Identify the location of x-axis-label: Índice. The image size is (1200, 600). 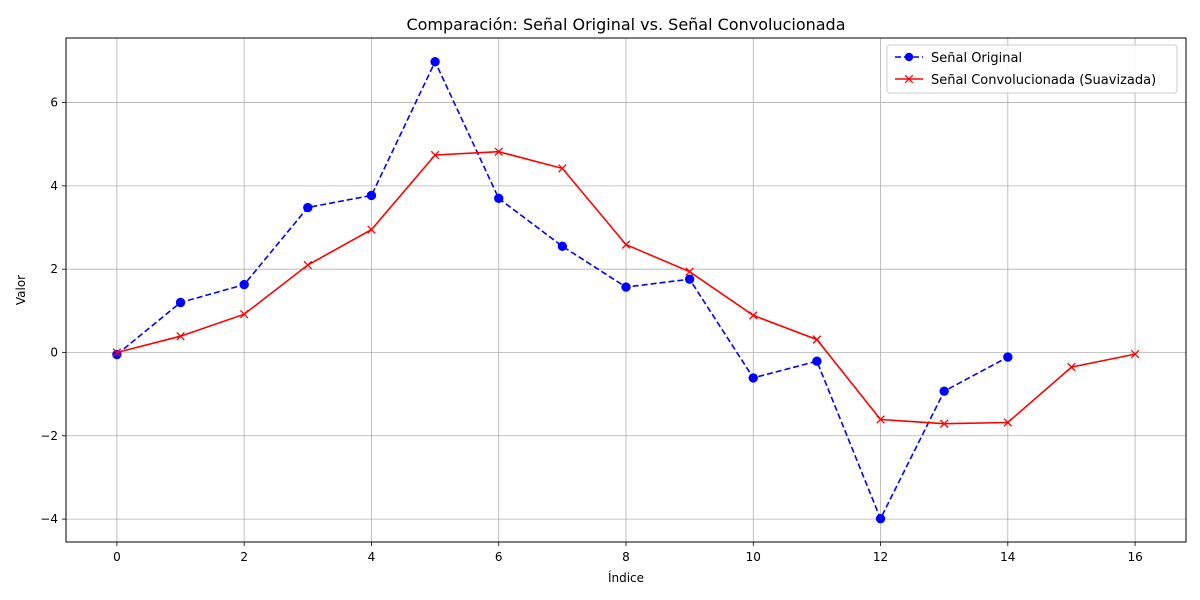
(626, 577).